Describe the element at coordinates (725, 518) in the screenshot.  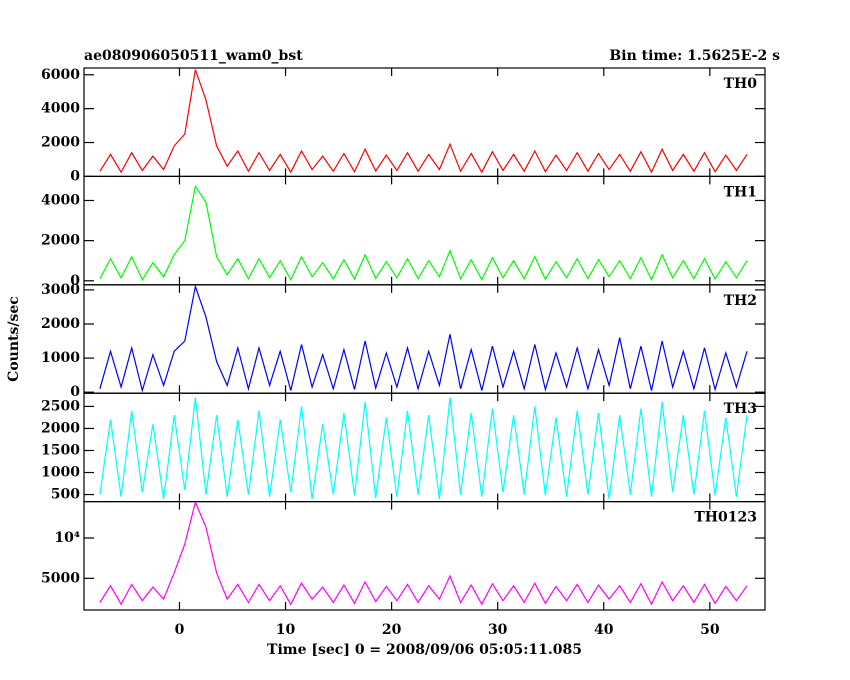
I see `panel-name: TH0123` at that location.